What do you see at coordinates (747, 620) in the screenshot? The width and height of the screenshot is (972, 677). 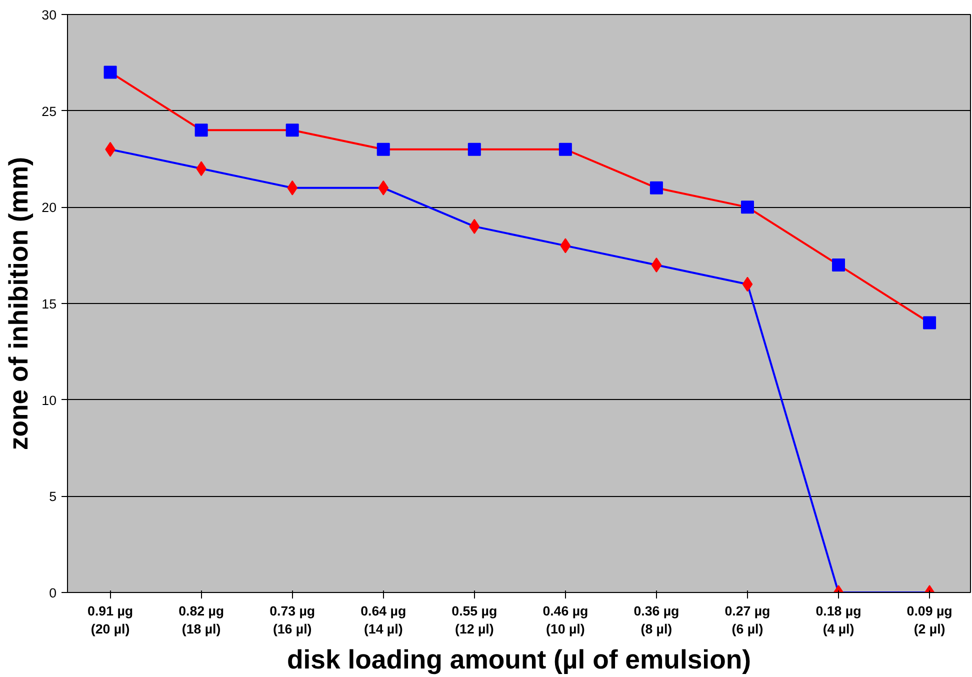 I see `x-tick-label: 0.27 µg (6 µl)` at bounding box center [747, 620].